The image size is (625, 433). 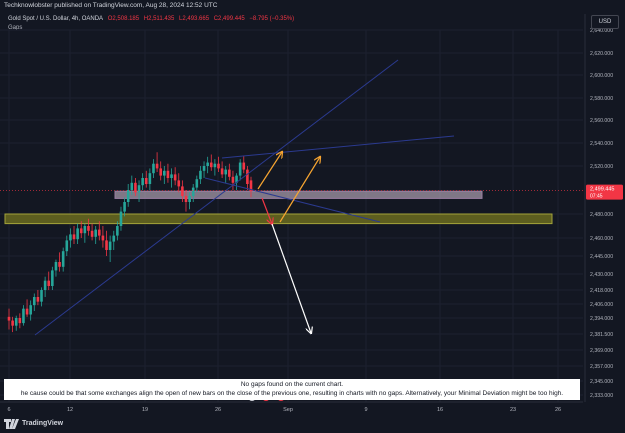 I want to click on price-tick-label: 2,520.000, so click(x=601, y=167).